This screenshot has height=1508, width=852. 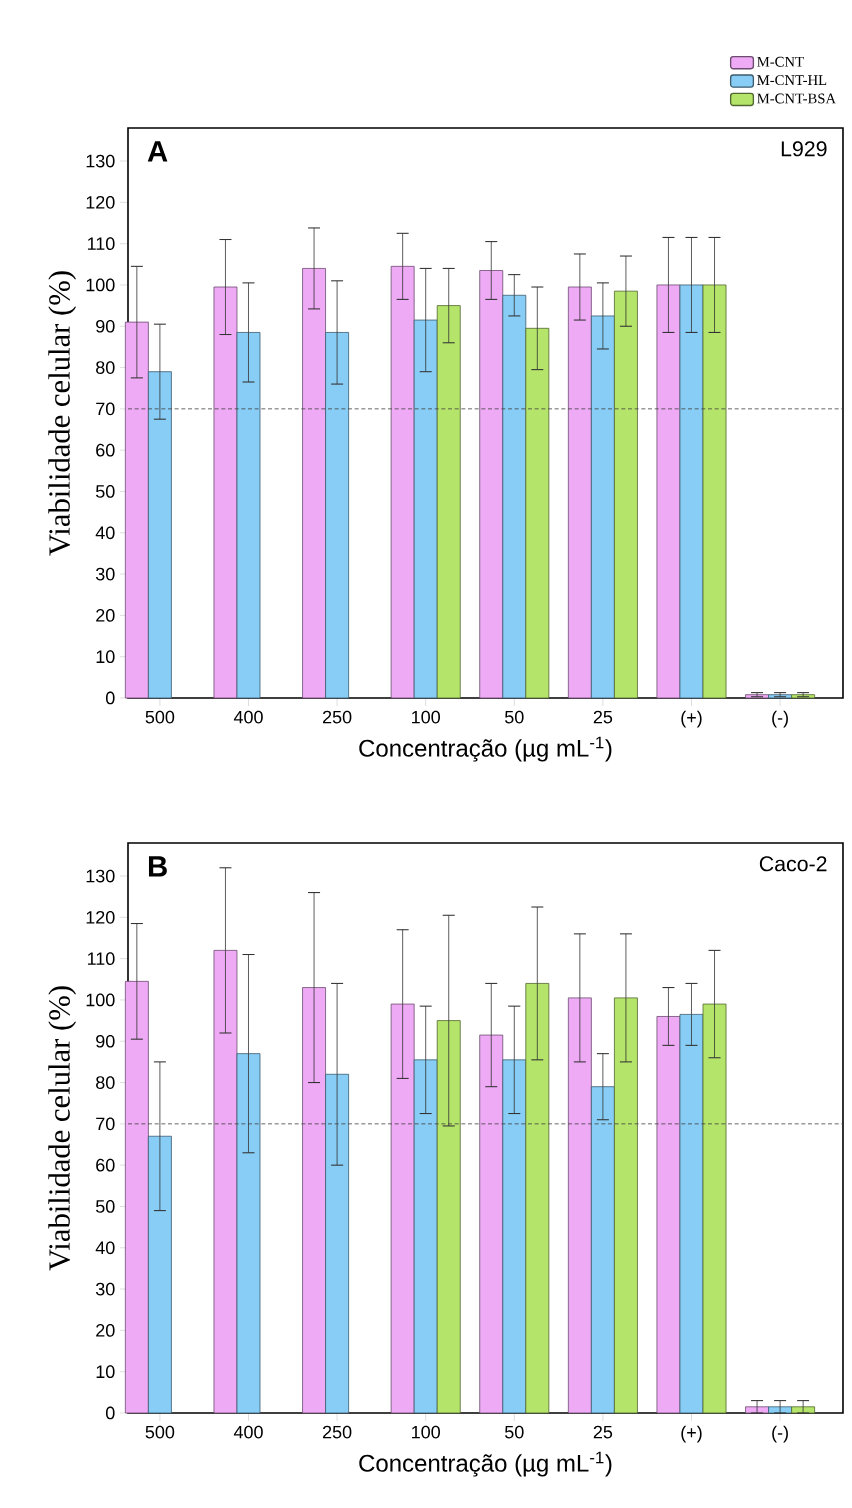 What do you see at coordinates (792, 80) in the screenshot?
I see `legend-label: M-CNT-HL` at bounding box center [792, 80].